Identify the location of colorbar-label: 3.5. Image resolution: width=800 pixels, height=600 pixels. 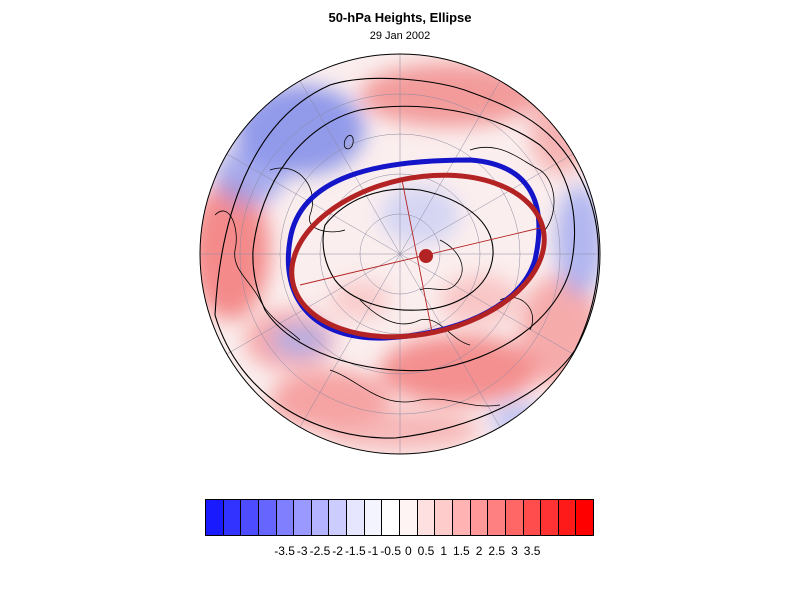
(532, 551).